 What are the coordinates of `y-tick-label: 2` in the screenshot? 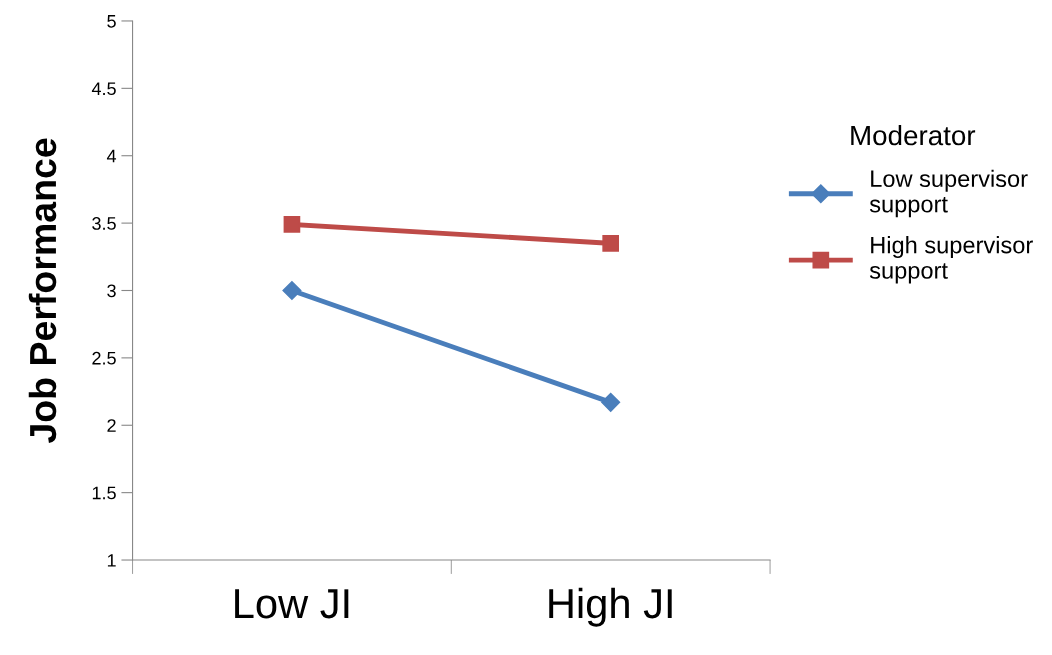 It's located at (111, 425).